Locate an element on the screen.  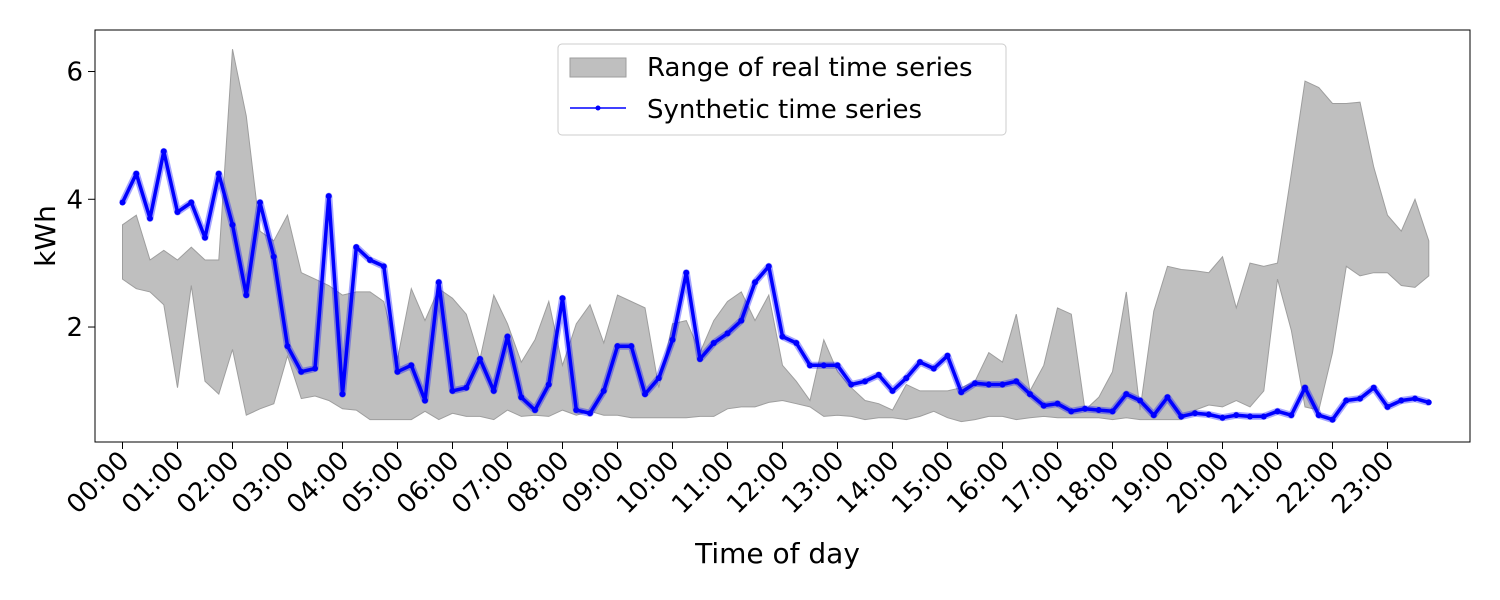
x-axis-label: Time of day is located at coordinates (777, 553).